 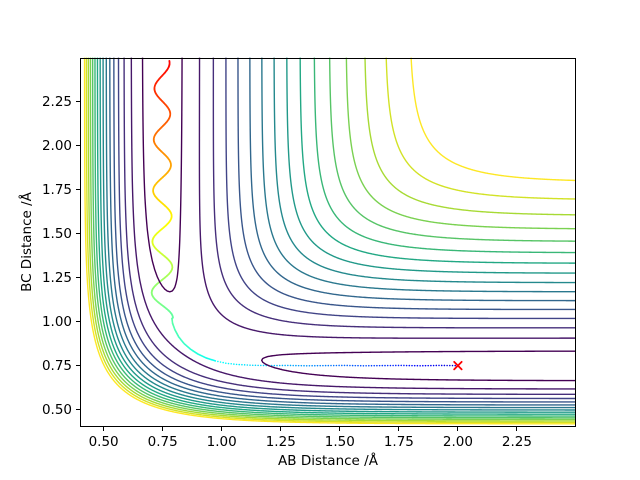 What do you see at coordinates (328, 460) in the screenshot?
I see `x-axis-label: AB Distance /Å` at bounding box center [328, 460].